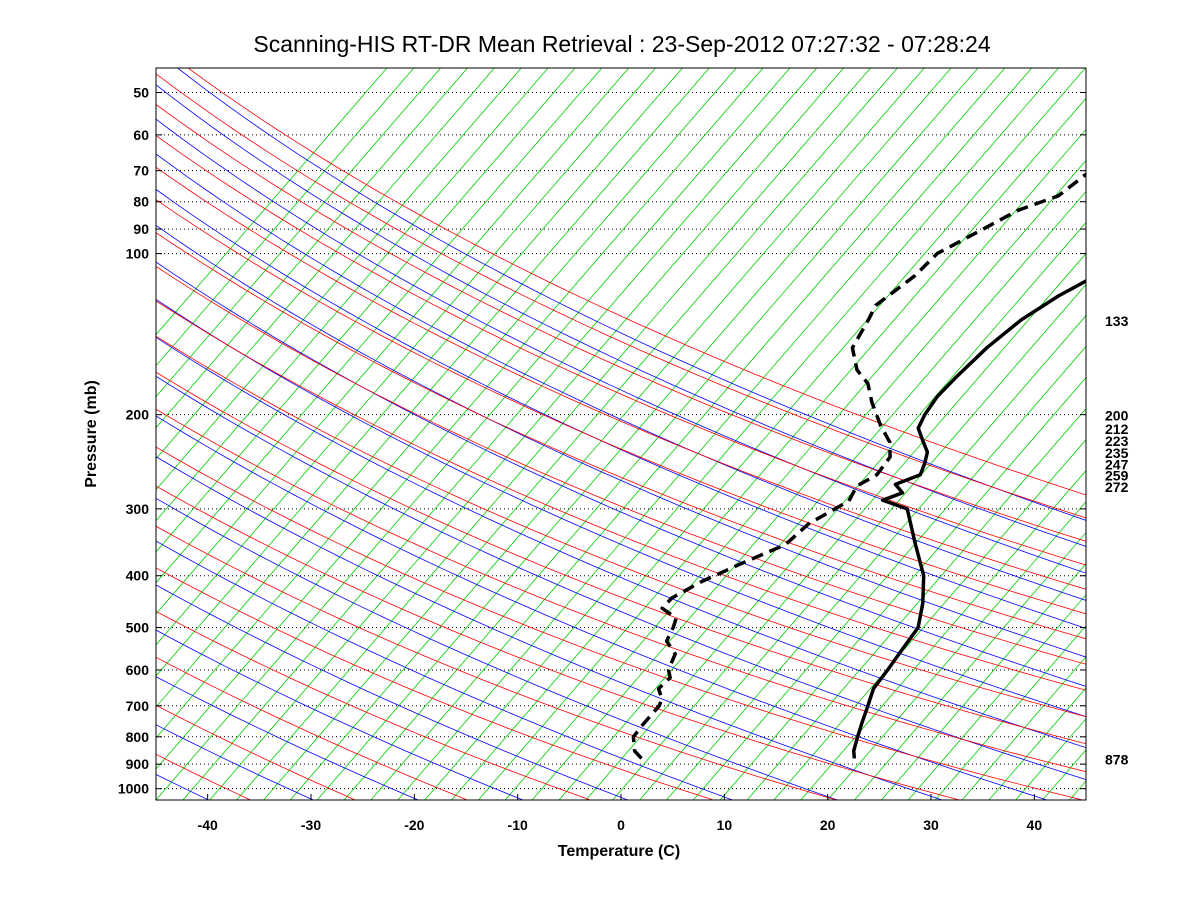 The width and height of the screenshot is (1200, 900). I want to click on right-pressure-label: 200, so click(1117, 416).